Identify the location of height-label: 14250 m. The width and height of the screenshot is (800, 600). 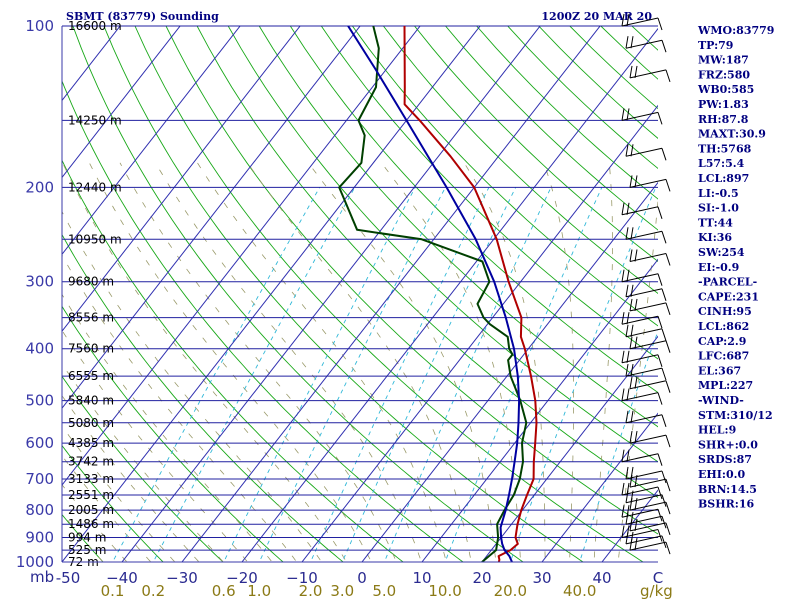
(95, 120).